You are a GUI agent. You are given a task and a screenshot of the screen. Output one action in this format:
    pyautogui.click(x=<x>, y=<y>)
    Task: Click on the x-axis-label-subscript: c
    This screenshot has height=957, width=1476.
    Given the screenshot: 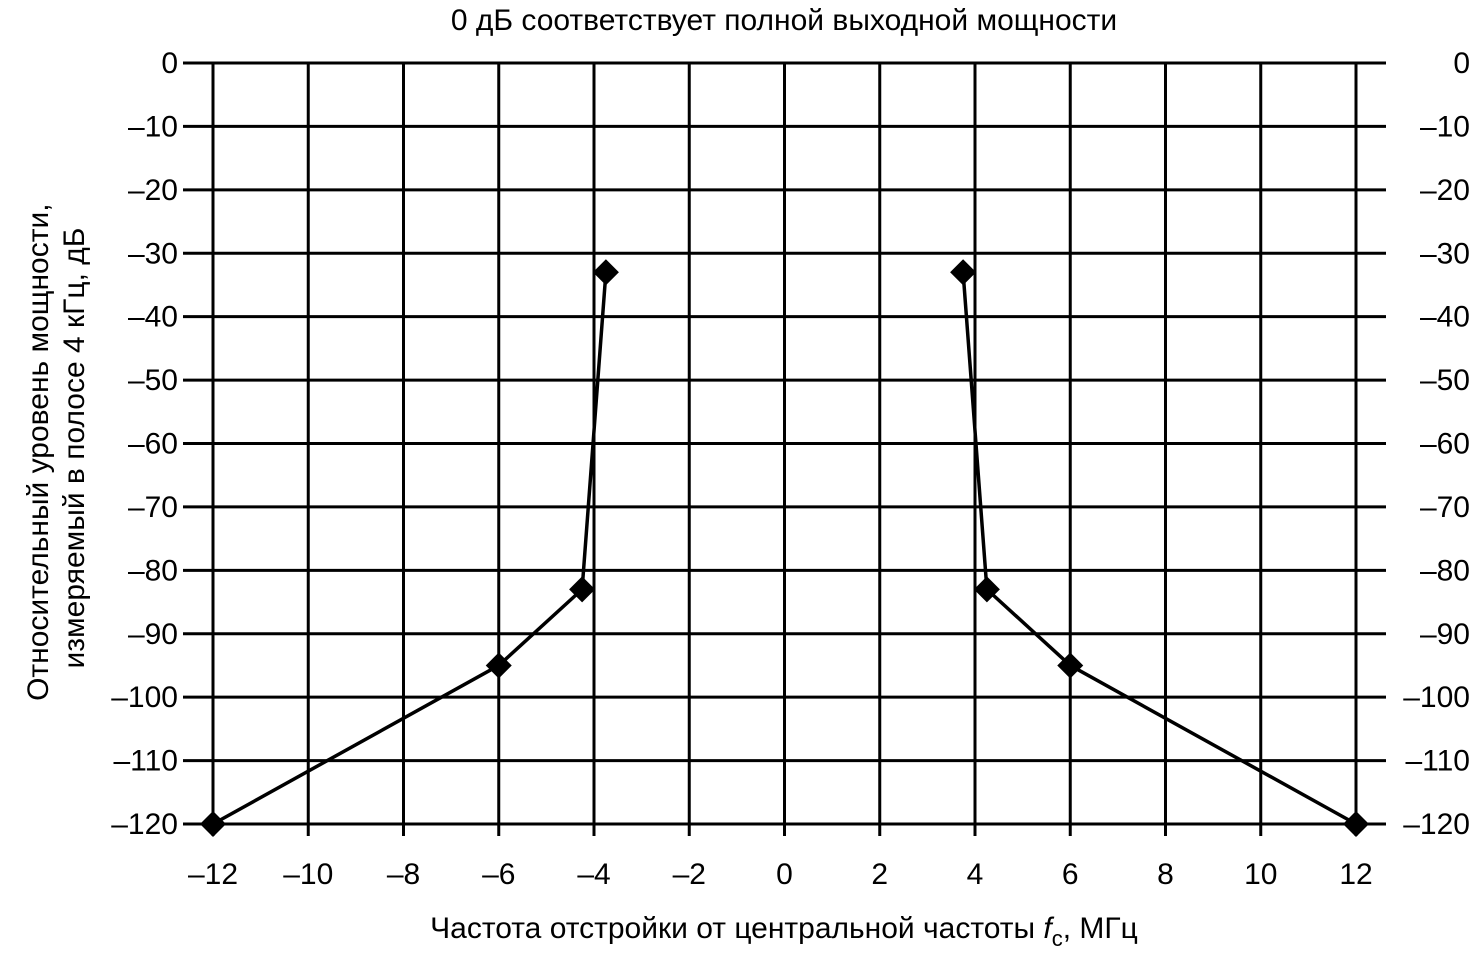 What is the action you would take?
    pyautogui.click(x=1057, y=938)
    